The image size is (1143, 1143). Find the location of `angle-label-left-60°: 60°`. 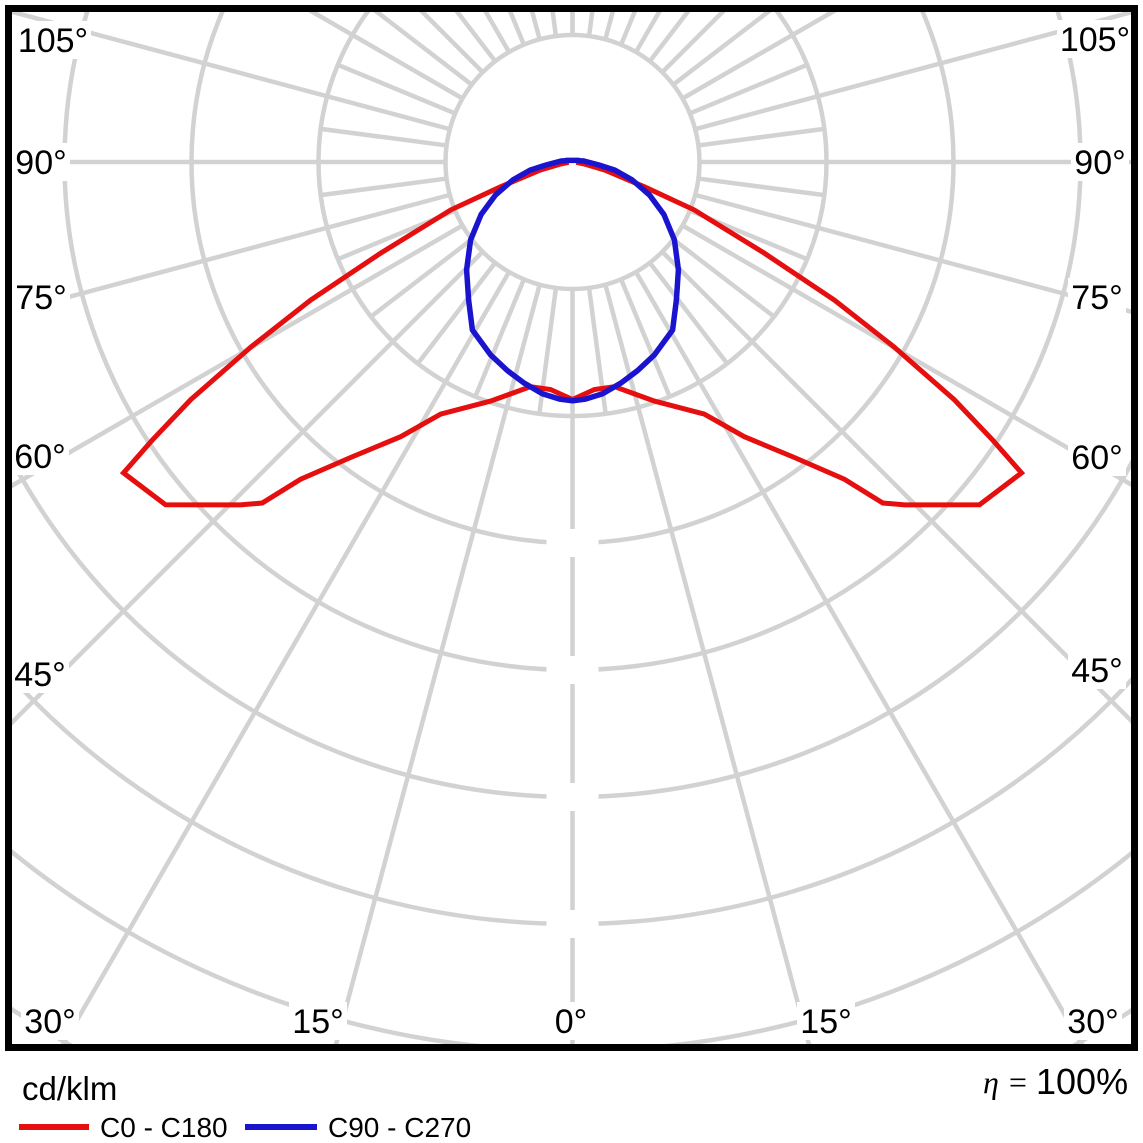

angle-label-left-60°: 60° is located at coordinates (39, 457).